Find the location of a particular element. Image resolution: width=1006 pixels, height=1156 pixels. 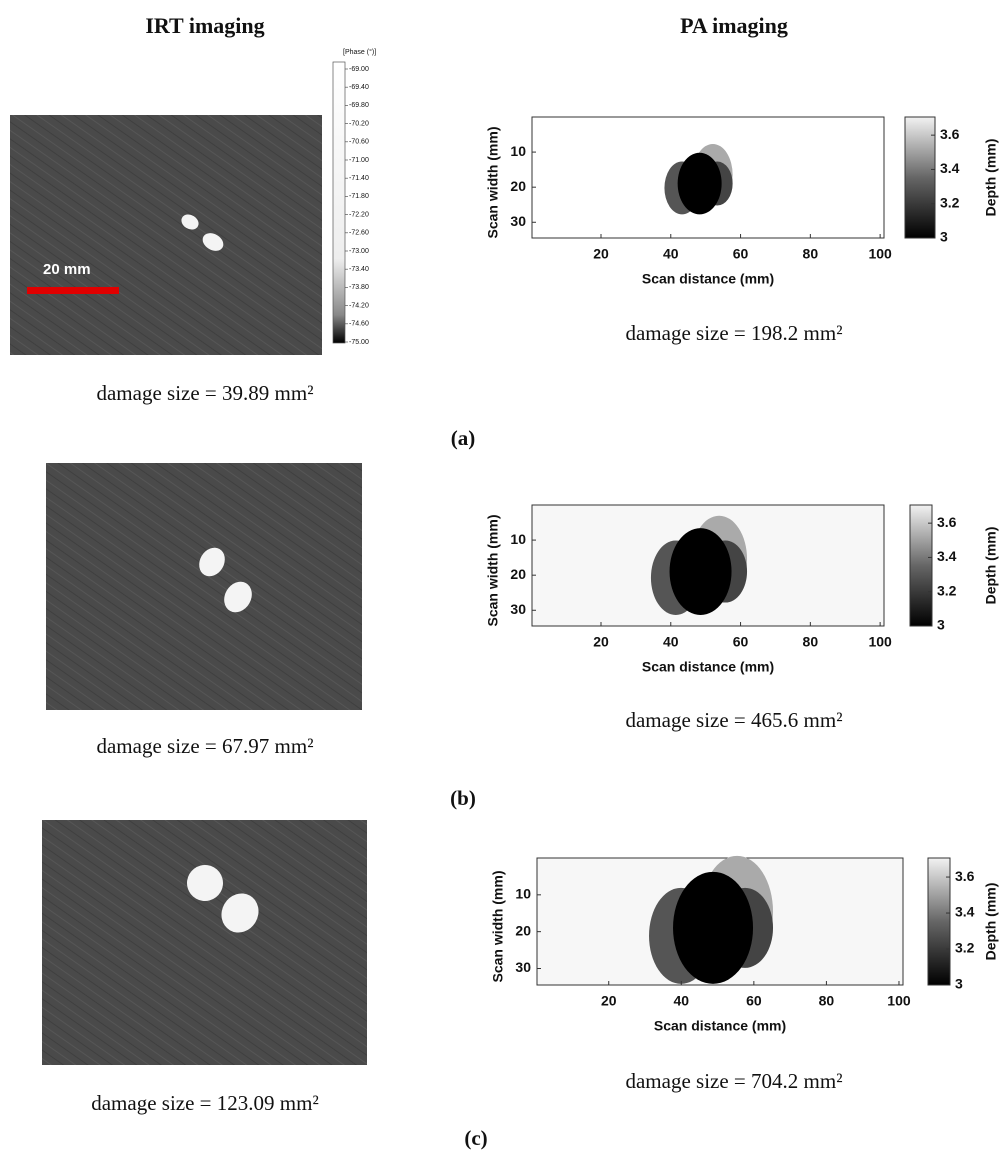

irt-colorbar-tick-label: -72.20 is located at coordinates (359, 214).